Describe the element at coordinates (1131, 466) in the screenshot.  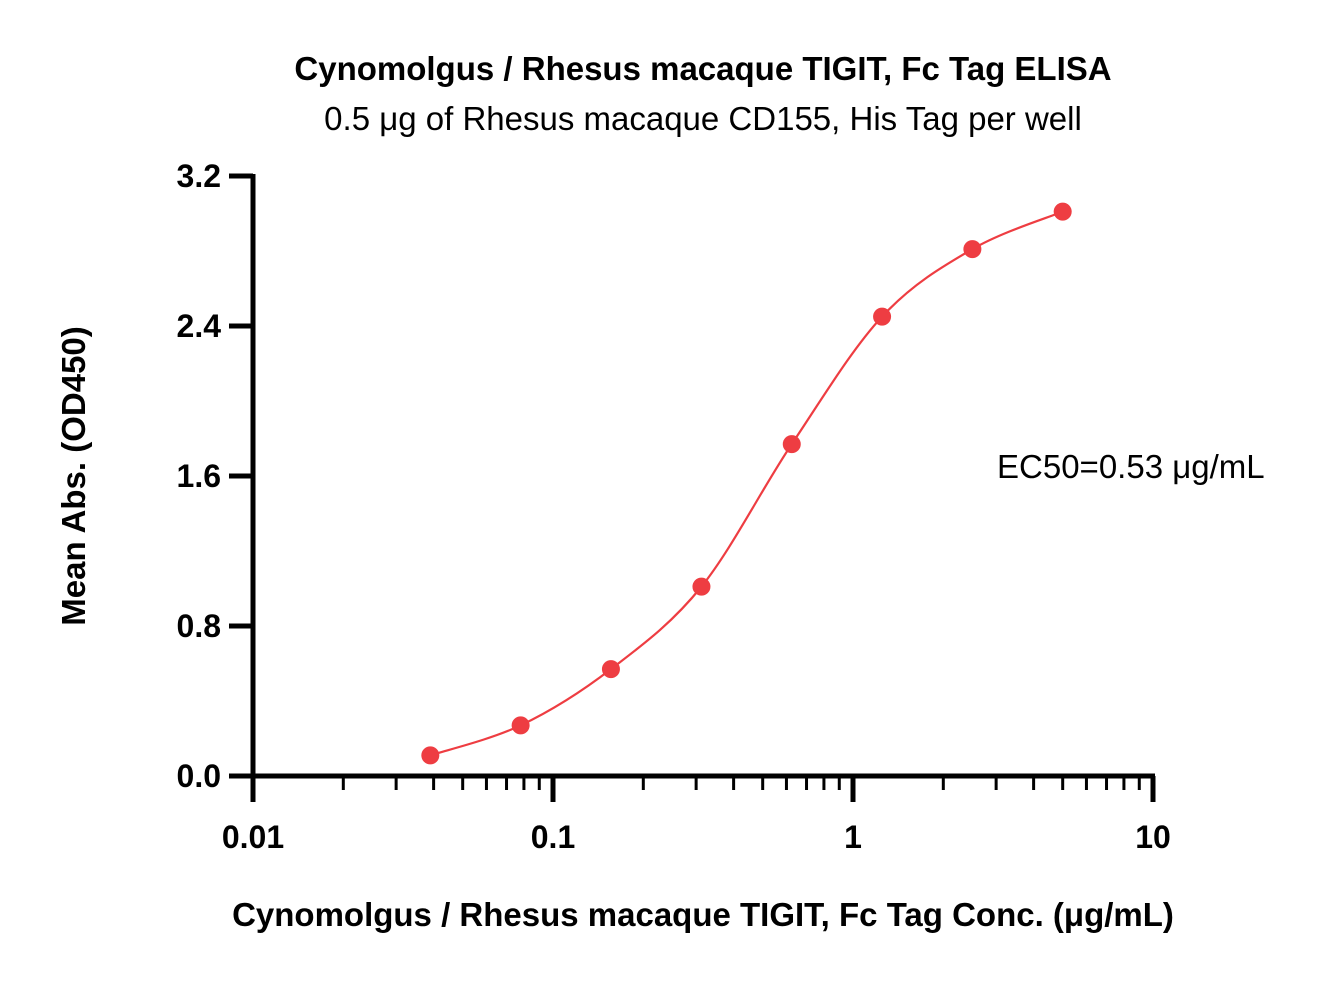
I see `ec50-annotation: EC50=0.53 μg/mL` at that location.